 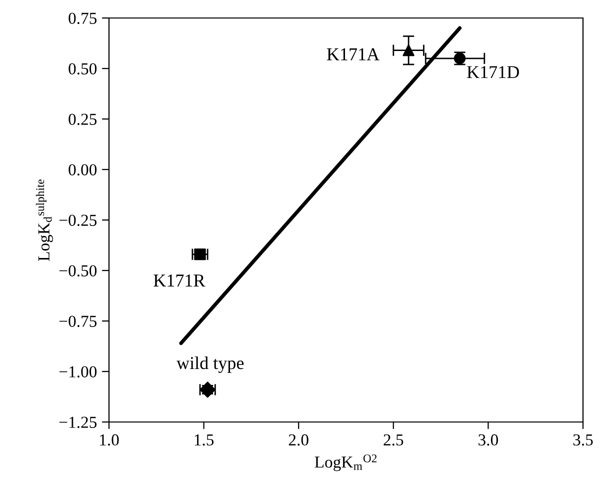 What do you see at coordinates (408, 50) in the screenshot?
I see `point` at bounding box center [408, 50].